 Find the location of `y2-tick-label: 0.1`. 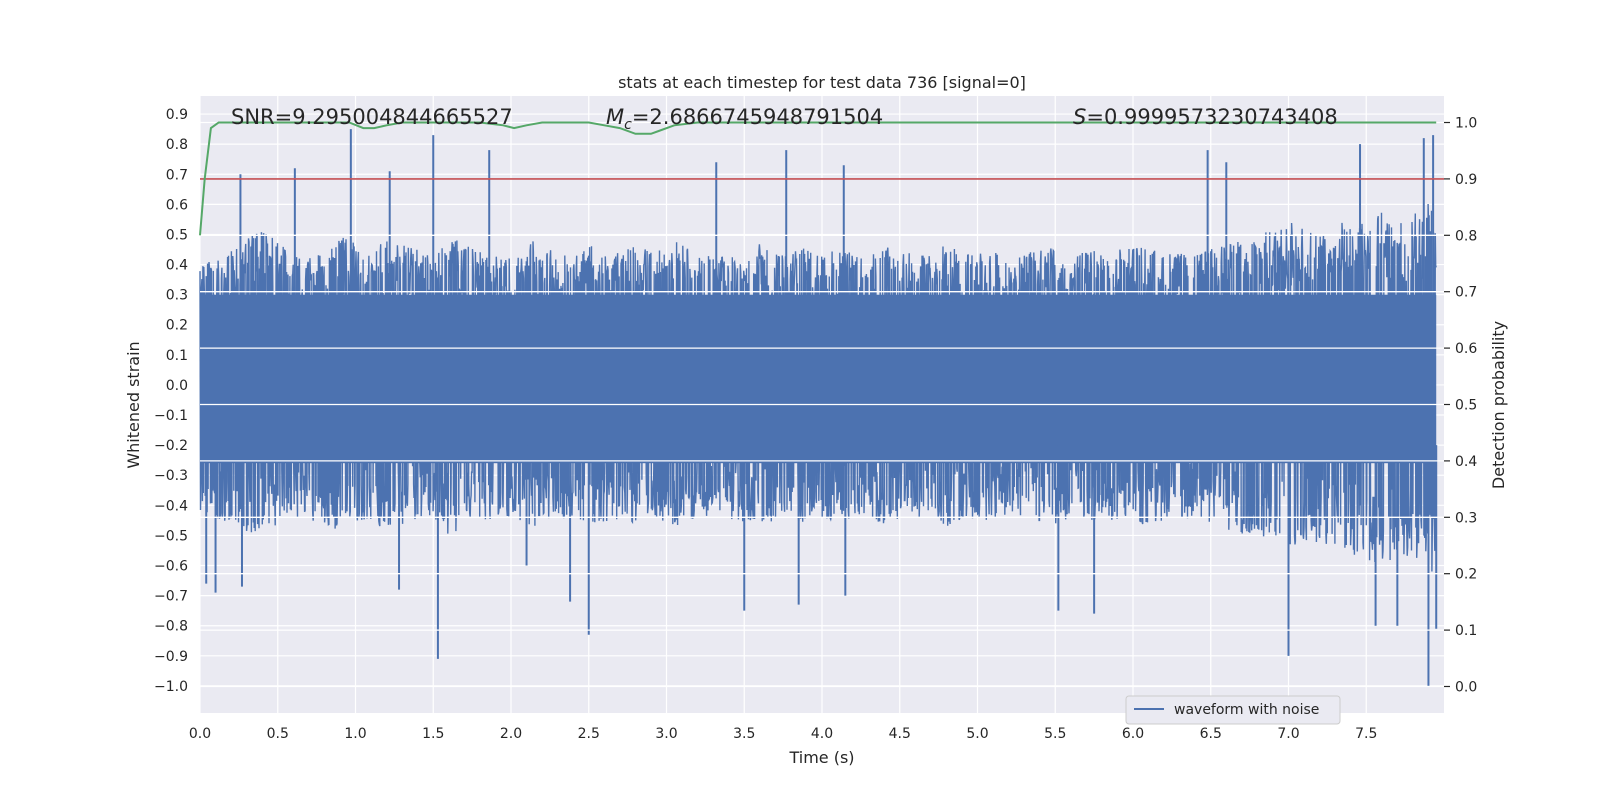

y2-tick-label: 0.1 is located at coordinates (1466, 631).